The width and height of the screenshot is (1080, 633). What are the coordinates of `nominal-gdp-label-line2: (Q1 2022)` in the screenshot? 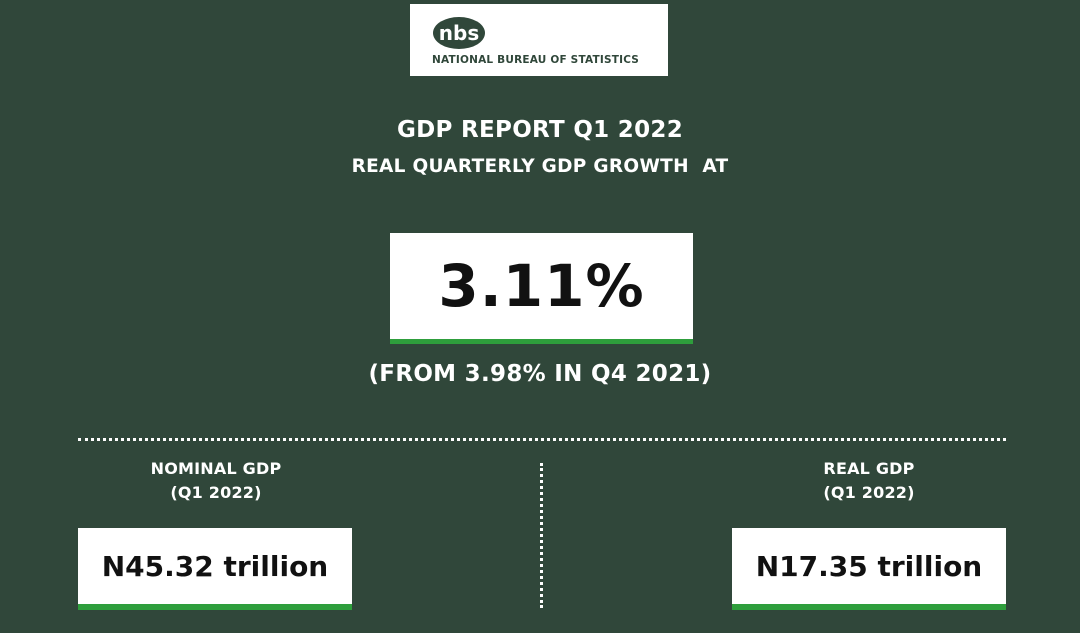 It's located at (216, 492).